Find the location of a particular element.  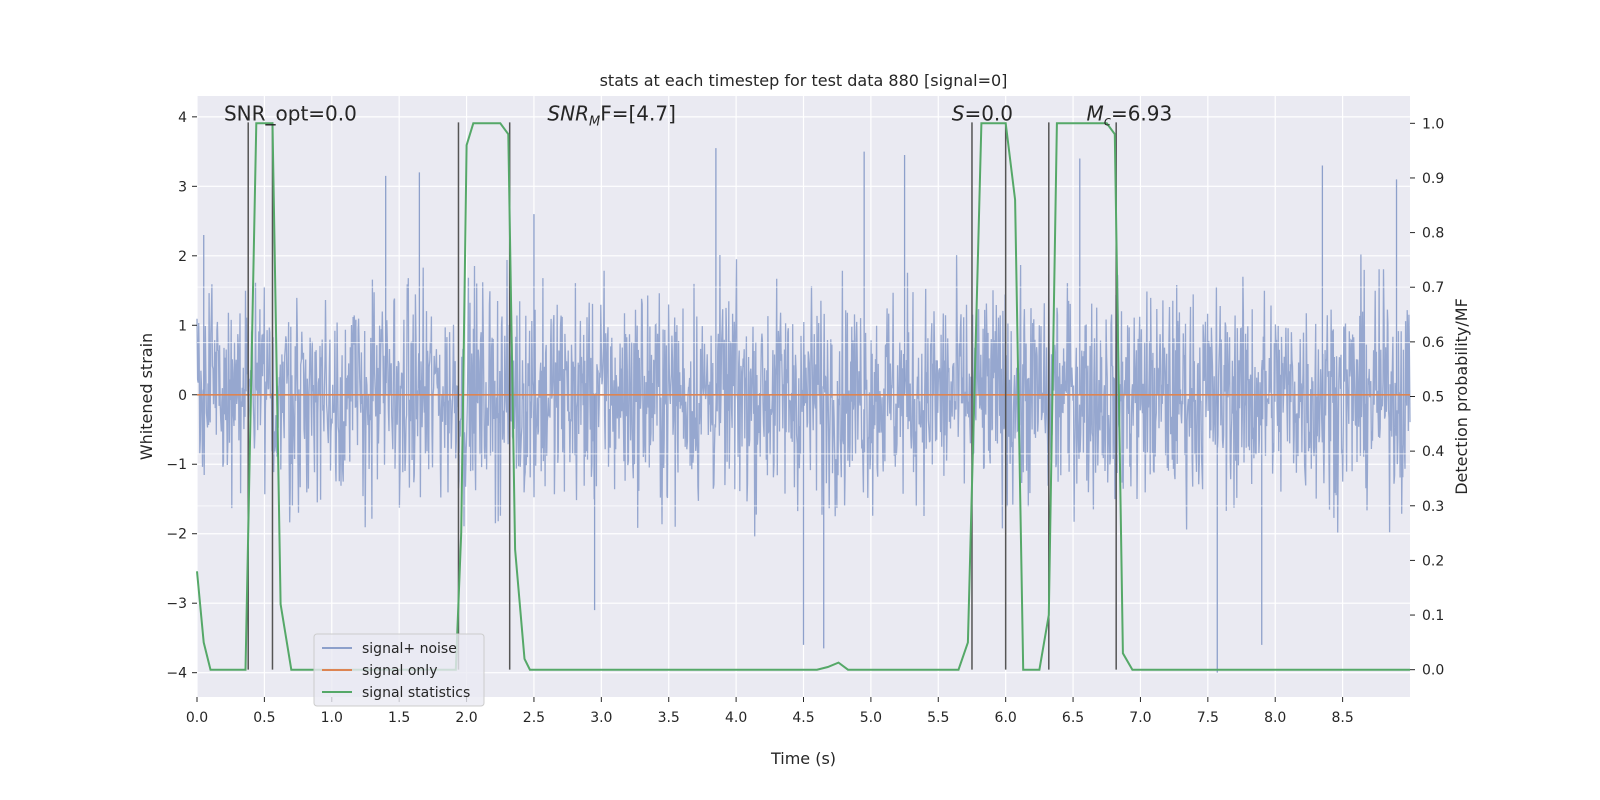

y2-tick-label: 0.3 is located at coordinates (1433, 507).